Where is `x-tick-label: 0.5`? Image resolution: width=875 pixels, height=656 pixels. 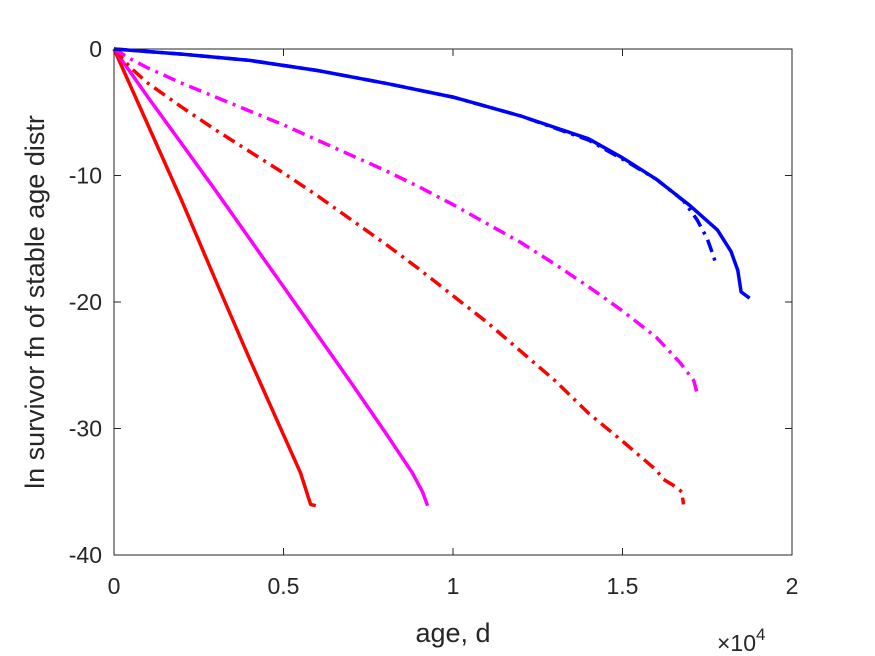 x-tick-label: 0.5 is located at coordinates (284, 586).